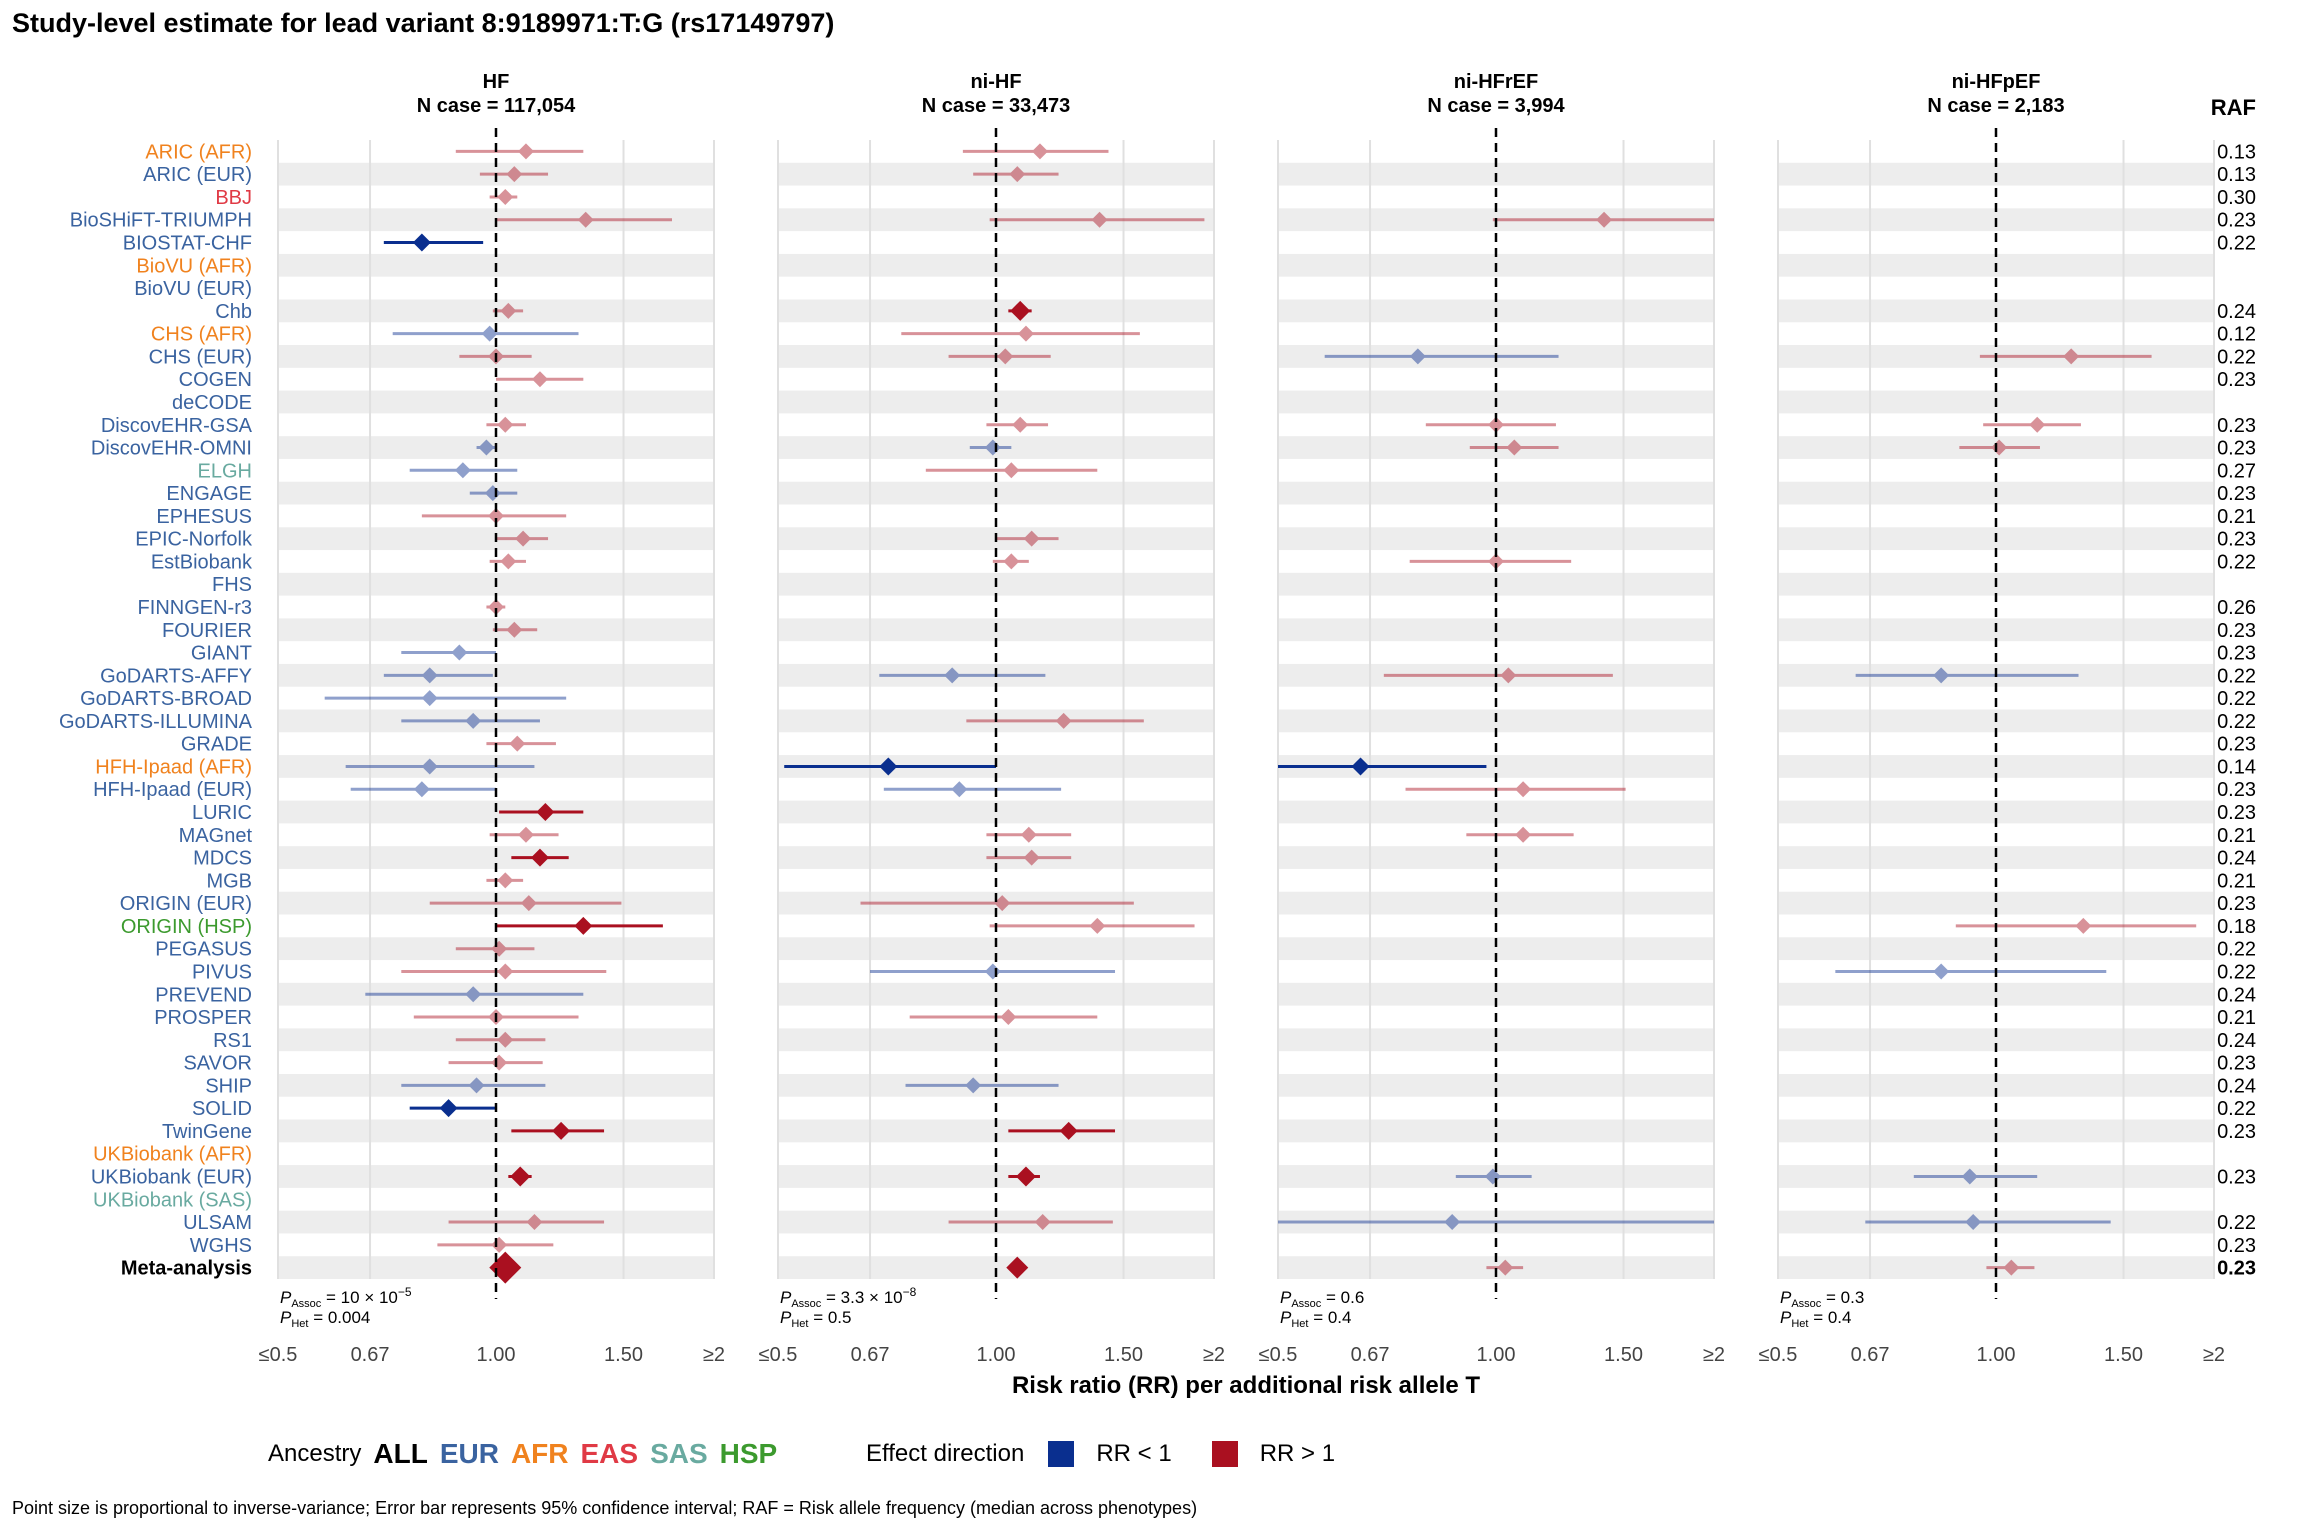 The width and height of the screenshot is (2304, 1536). Describe the element at coordinates (156, 722) in the screenshot. I see `study-label: GoDARTS-ILLUMINA` at that location.